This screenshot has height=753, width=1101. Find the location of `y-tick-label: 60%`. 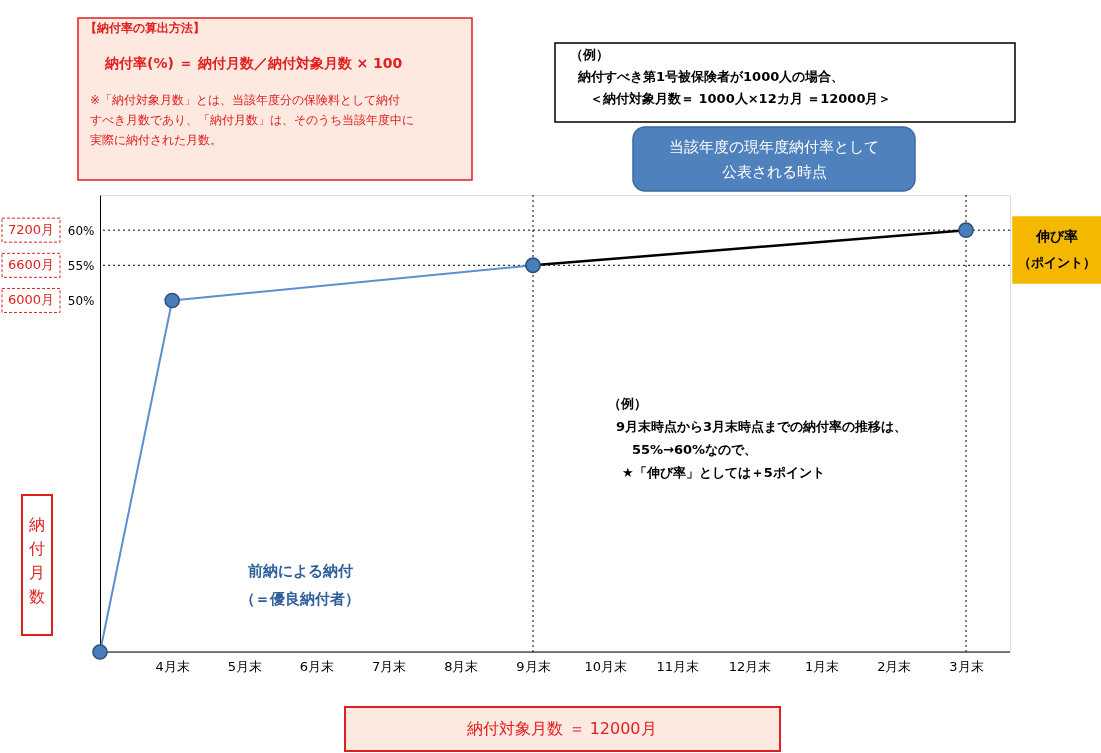

y-tick-label: 60% is located at coordinates (81, 230).